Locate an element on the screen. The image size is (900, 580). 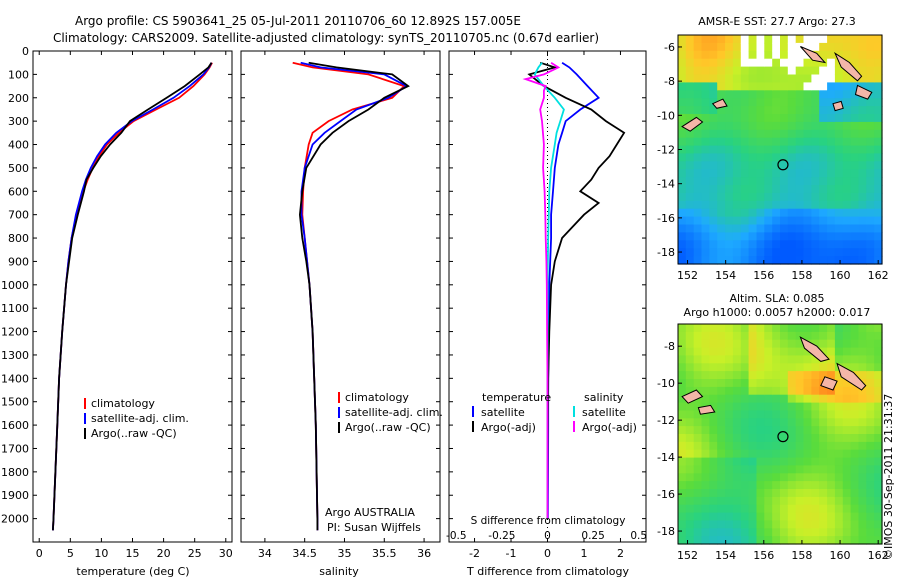
x-tick-label: -2 is located at coordinates (474, 553).